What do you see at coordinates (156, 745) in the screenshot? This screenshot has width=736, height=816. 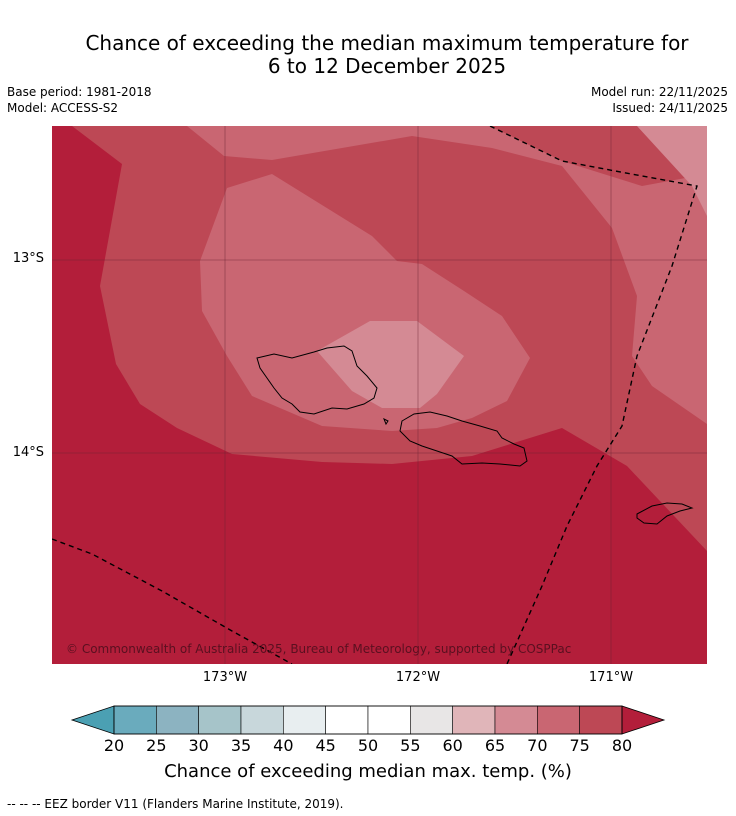 I see `colorbar-tick-label: 25` at bounding box center [156, 745].